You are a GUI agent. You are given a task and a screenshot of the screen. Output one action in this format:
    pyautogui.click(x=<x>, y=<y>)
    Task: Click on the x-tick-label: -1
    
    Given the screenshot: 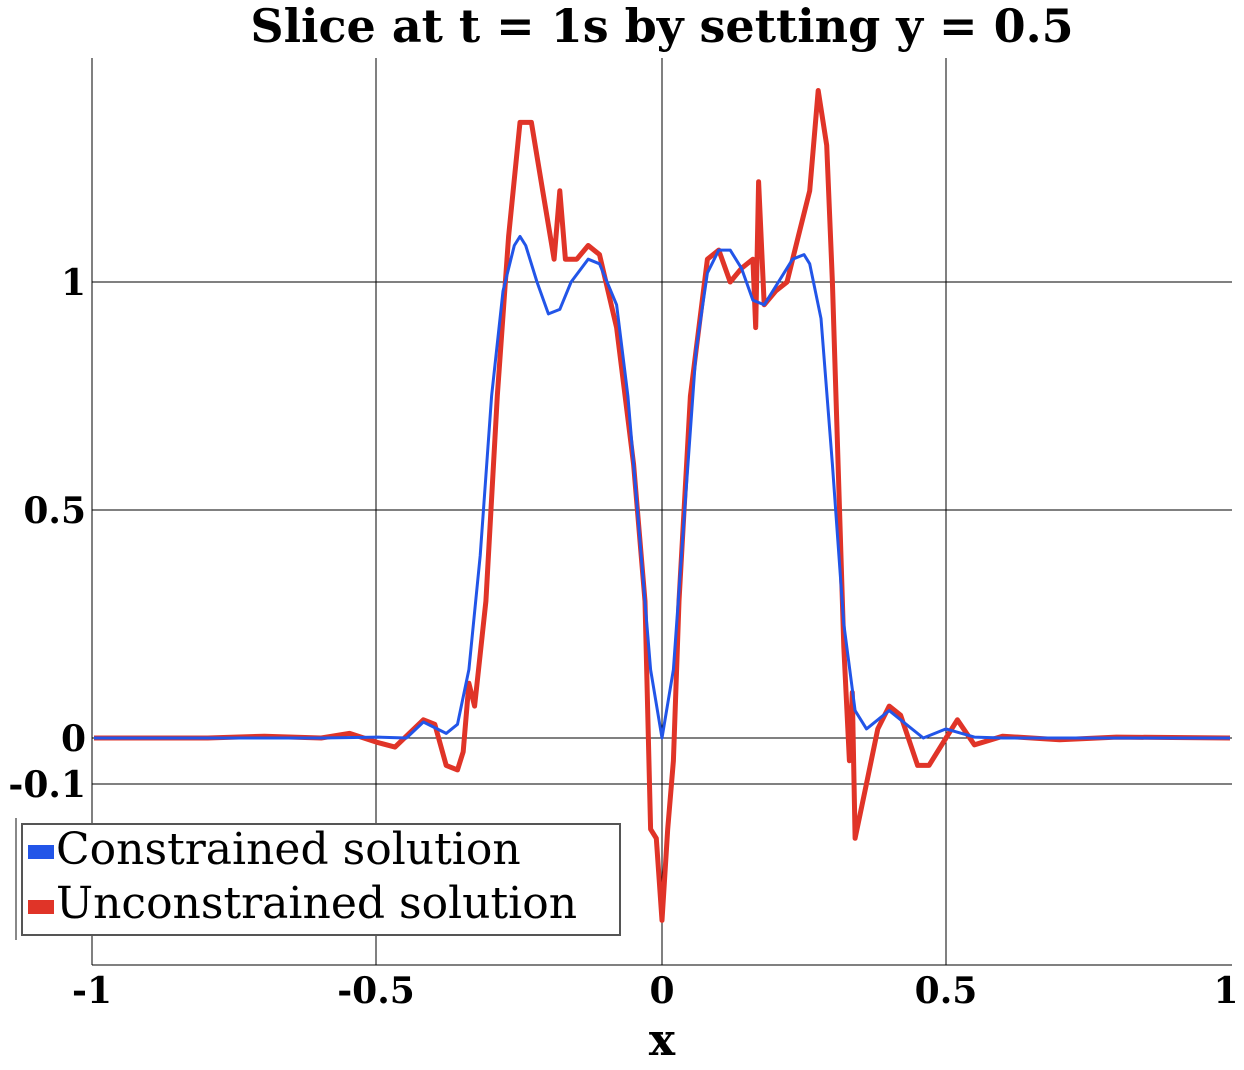 What is the action you would take?
    pyautogui.click(x=92, y=991)
    